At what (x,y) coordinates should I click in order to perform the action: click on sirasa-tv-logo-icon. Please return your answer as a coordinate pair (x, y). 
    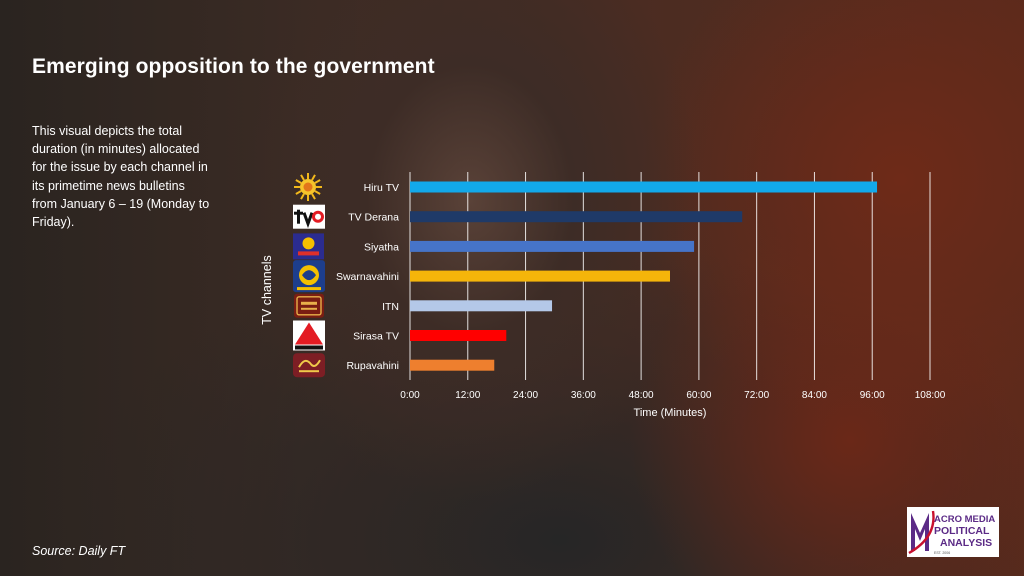
    Looking at the image, I should click on (309, 335).